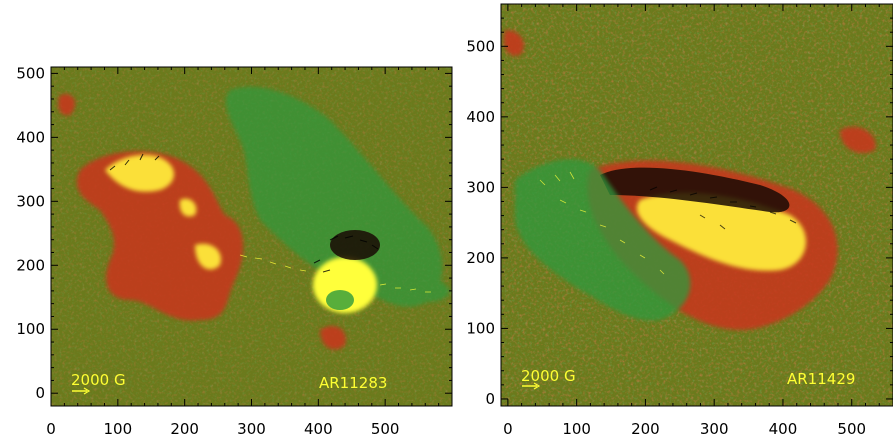 This screenshot has width=893, height=443. What do you see at coordinates (576, 429) in the screenshot?
I see `right-x-tick-label: 100` at bounding box center [576, 429].